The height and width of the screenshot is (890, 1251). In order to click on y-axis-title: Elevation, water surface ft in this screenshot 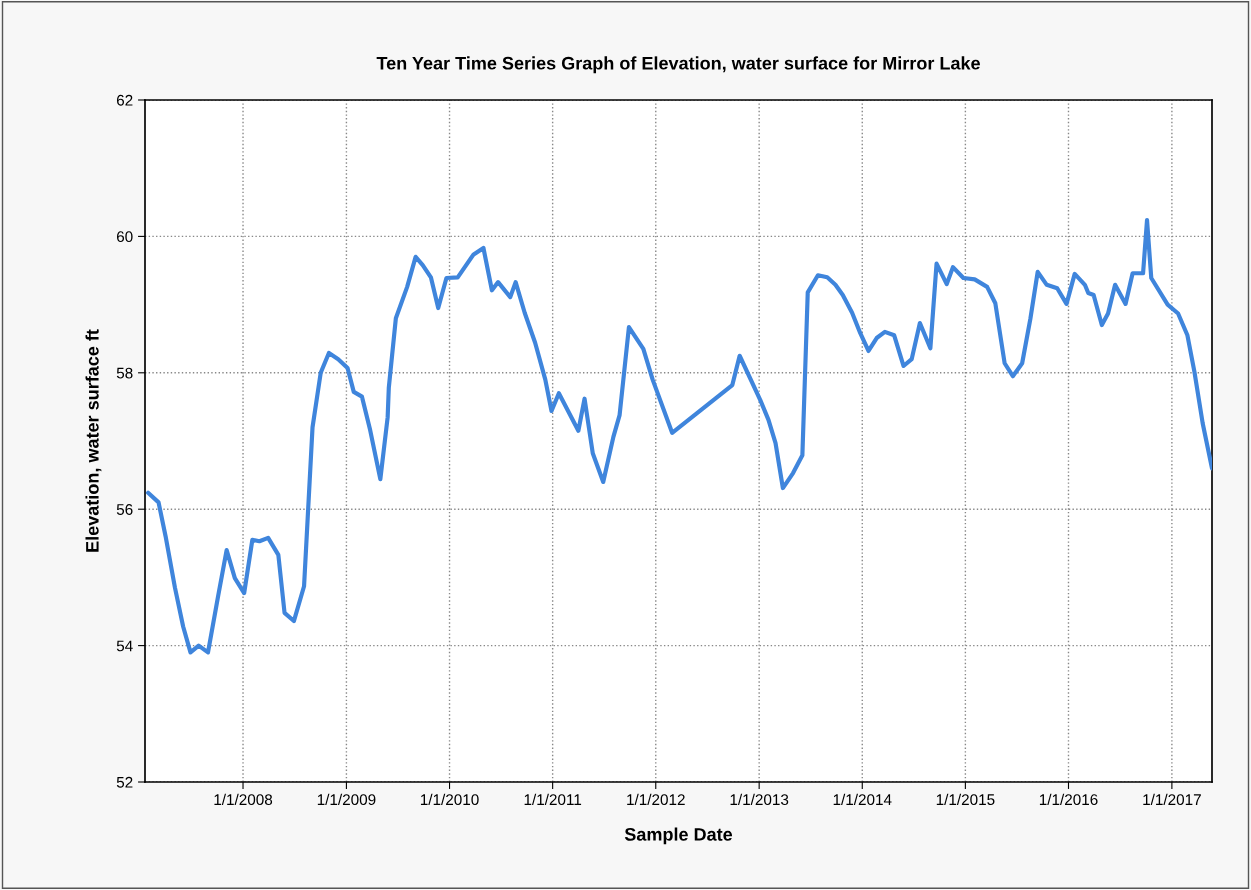, I will do `click(93, 440)`.